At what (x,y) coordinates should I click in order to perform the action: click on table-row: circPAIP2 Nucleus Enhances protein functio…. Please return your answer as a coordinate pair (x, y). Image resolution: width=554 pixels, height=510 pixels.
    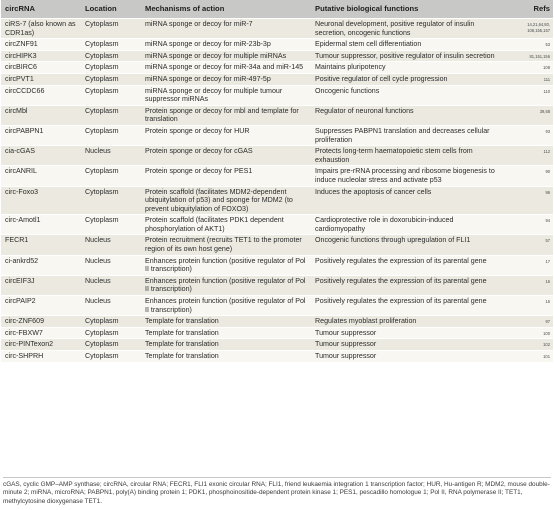
    Looking at the image, I should click on (277, 305).